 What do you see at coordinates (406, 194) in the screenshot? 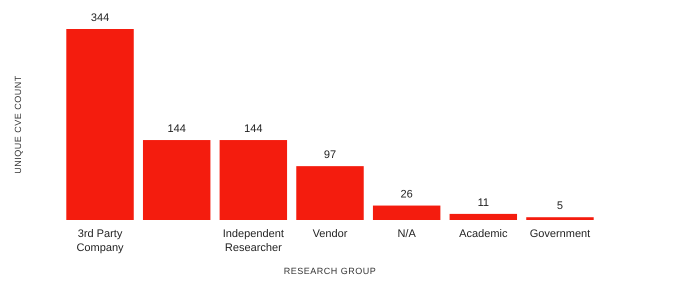
I see `data-label: 26` at bounding box center [406, 194].